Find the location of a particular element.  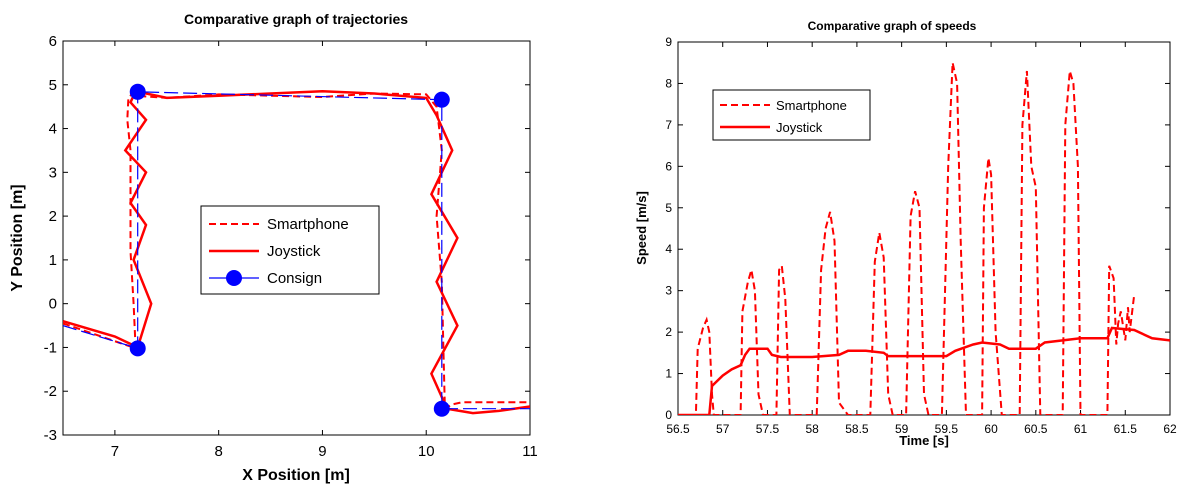

x-tick-label: 58.5 is located at coordinates (857, 429).